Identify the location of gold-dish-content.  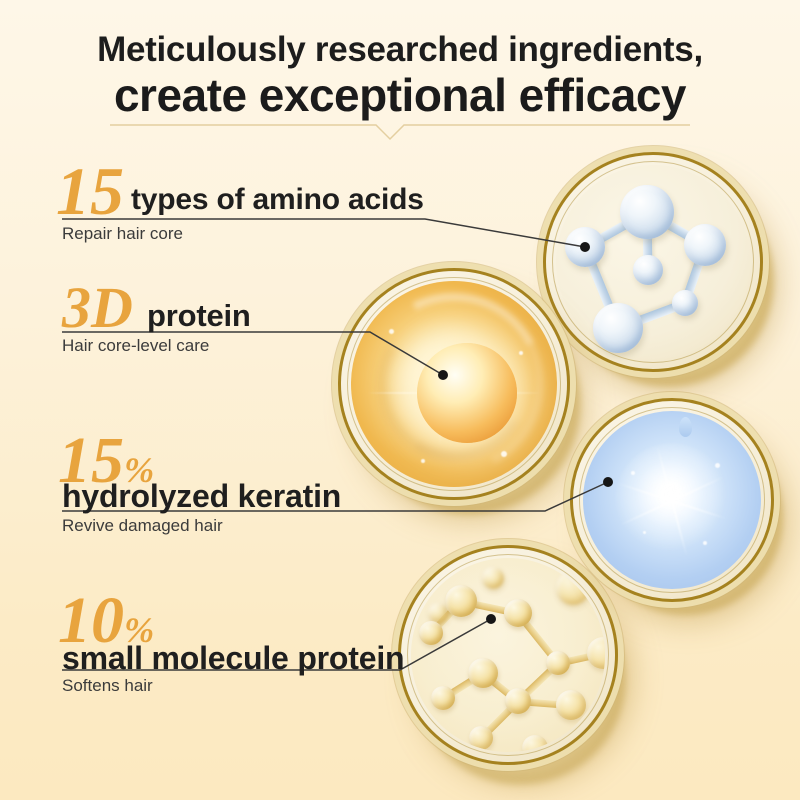
(454, 384).